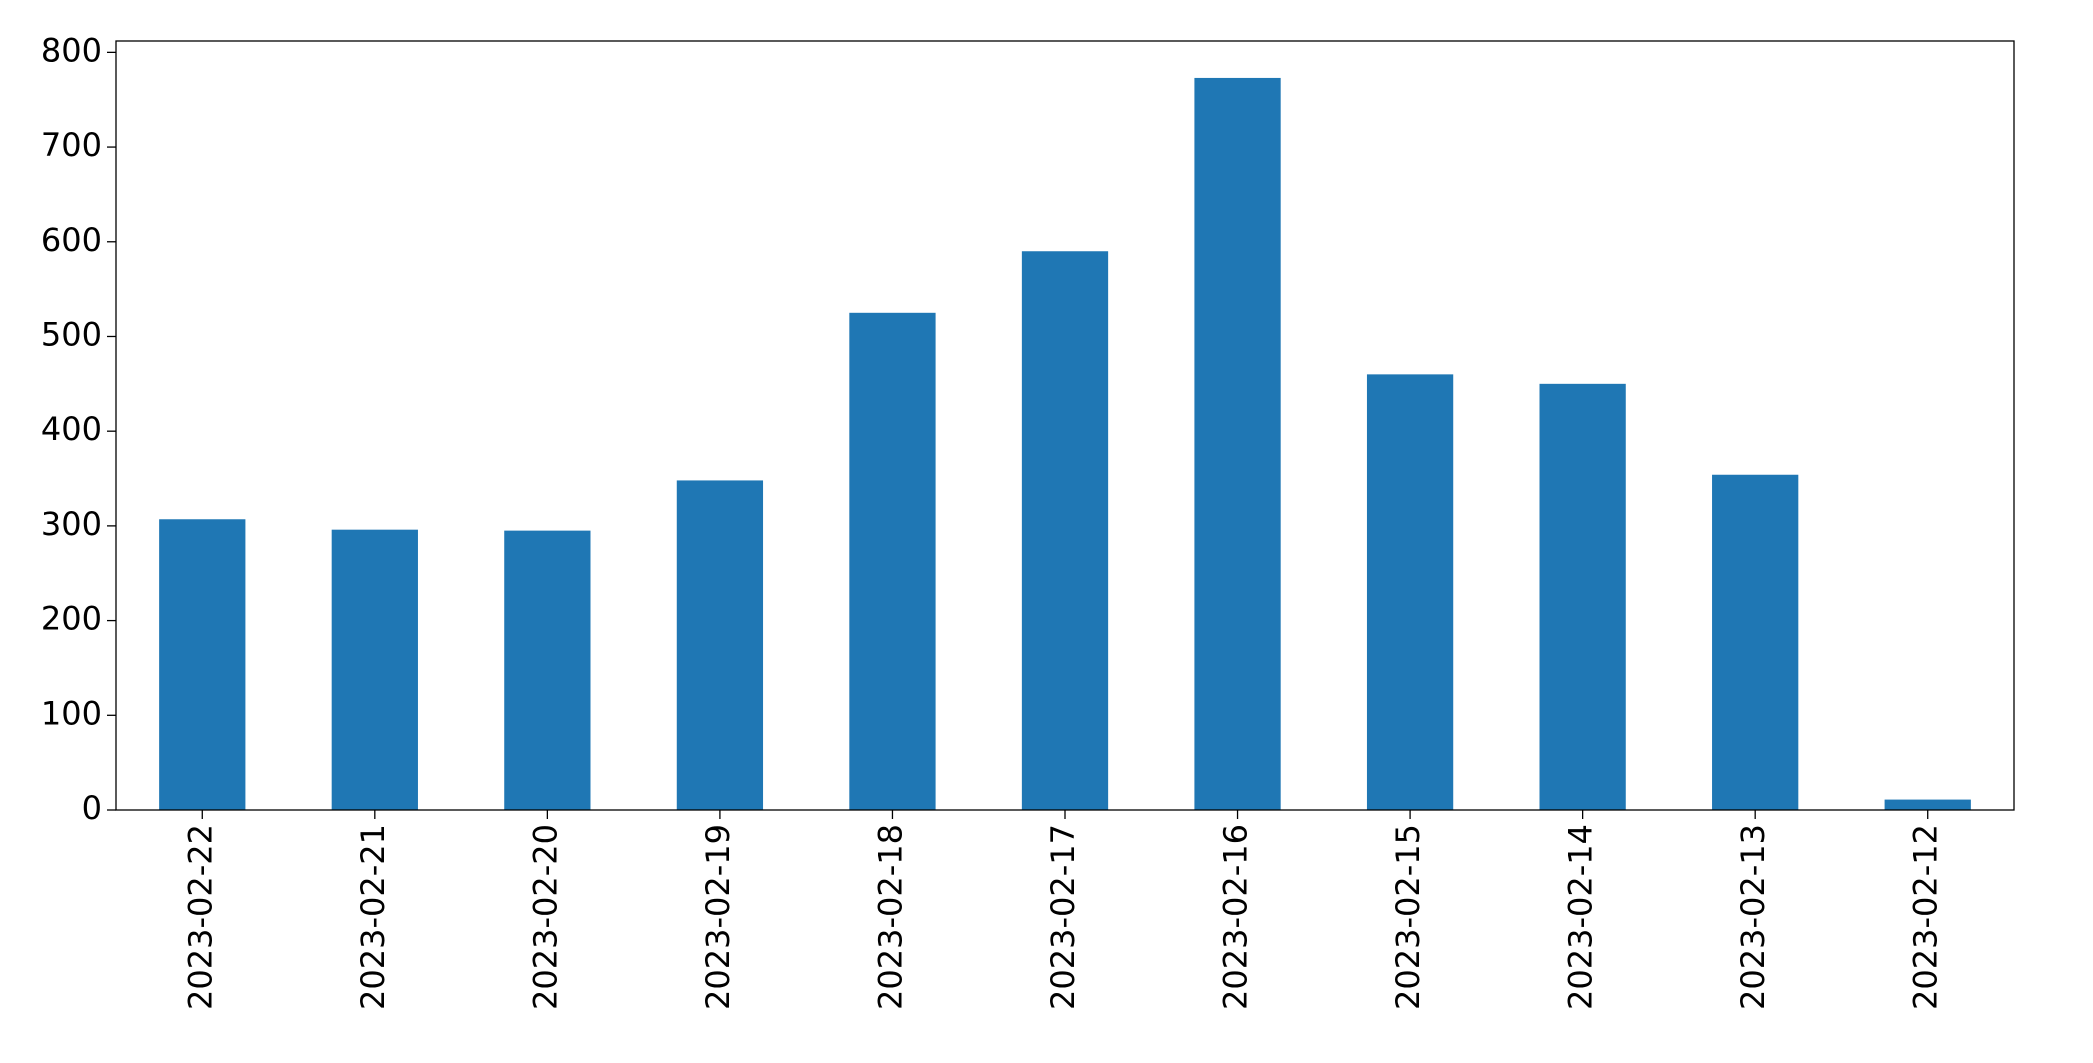 The image size is (2093, 1063). I want to click on y-tick-label: 600, so click(71, 240).